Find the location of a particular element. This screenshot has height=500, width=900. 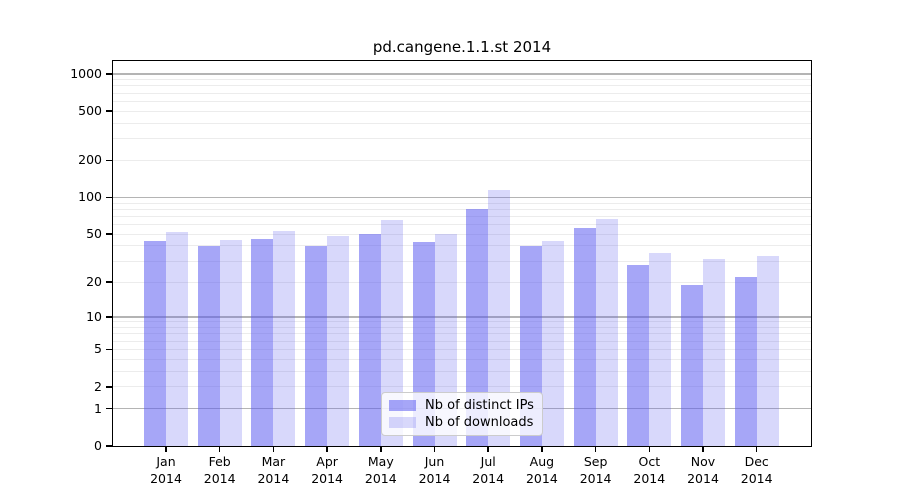

bar-nb-of-distinct-ips-may is located at coordinates (369, 340).